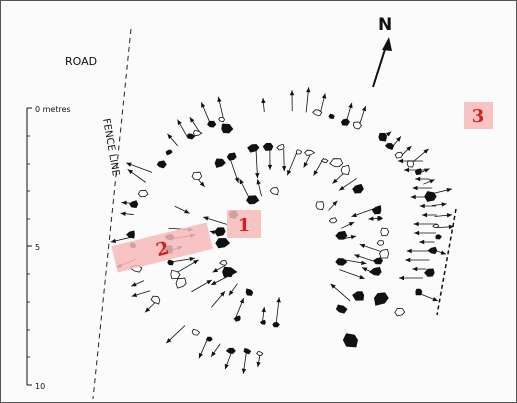 The width and height of the screenshot is (517, 403). Describe the element at coordinates (385, 25) in the screenshot. I see `north-label: N` at that location.